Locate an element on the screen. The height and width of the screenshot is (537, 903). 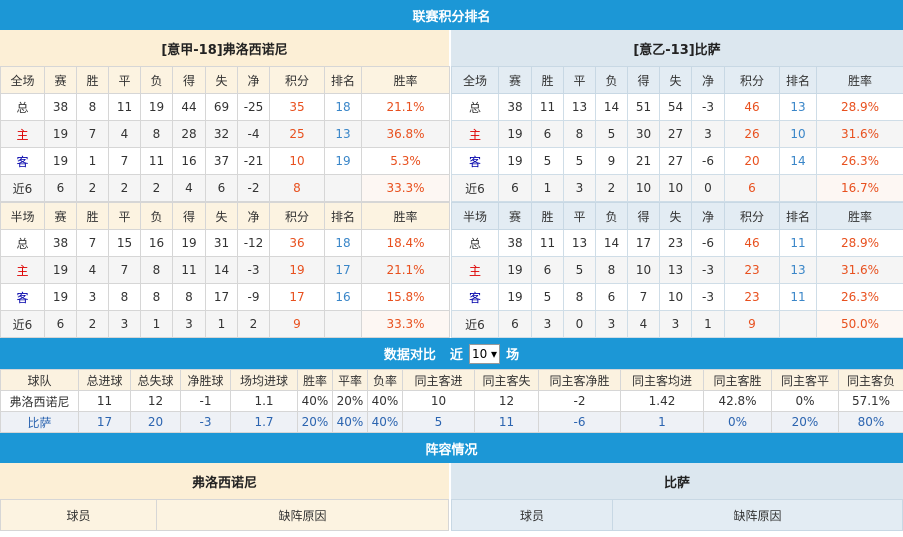
cell: 69 is located at coordinates (221, 107).